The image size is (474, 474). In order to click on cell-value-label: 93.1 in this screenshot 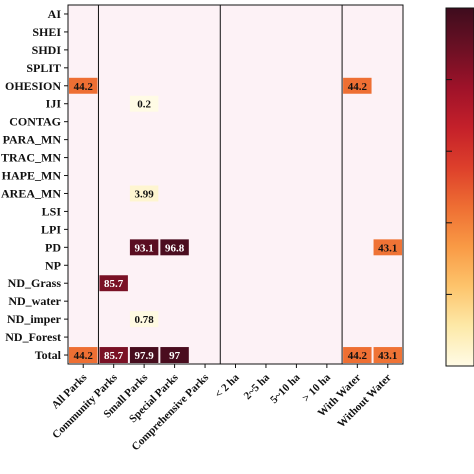, I will do `click(144, 248)`.